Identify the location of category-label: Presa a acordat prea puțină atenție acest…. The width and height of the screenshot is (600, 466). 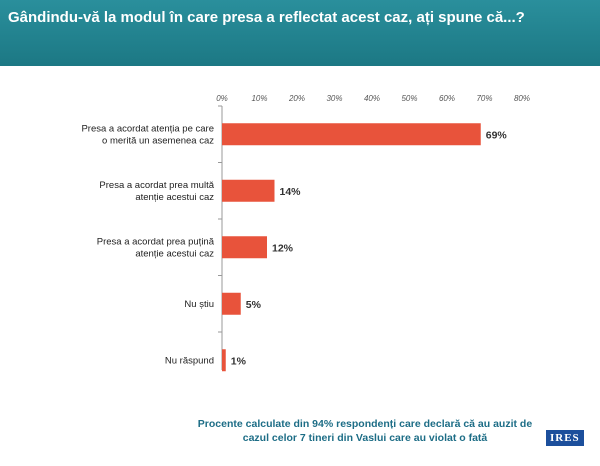
(156, 247).